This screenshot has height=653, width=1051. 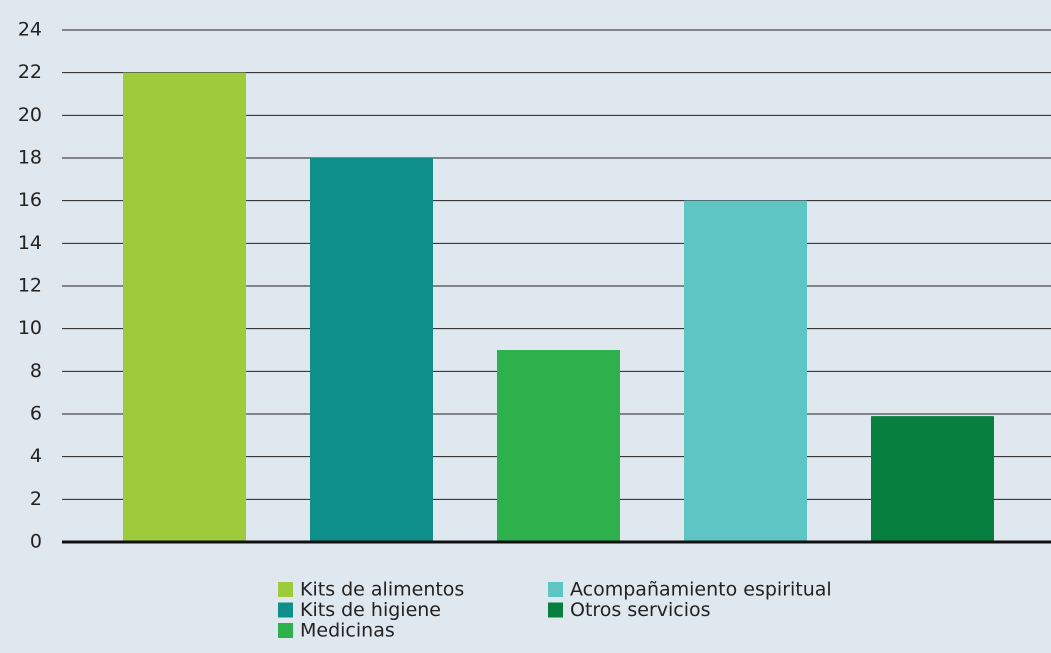 I want to click on y-tick-label: 8, so click(x=36, y=371).